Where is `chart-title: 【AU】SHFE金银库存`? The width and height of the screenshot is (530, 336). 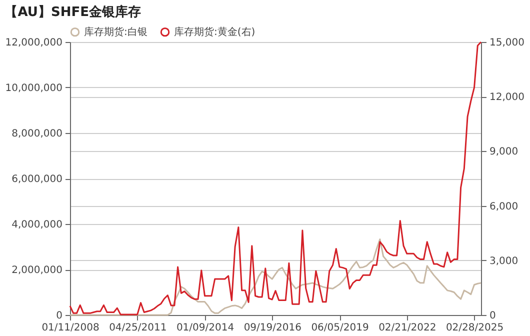
chart-title: 【AU】SHFE金银库存 is located at coordinates (72, 12).